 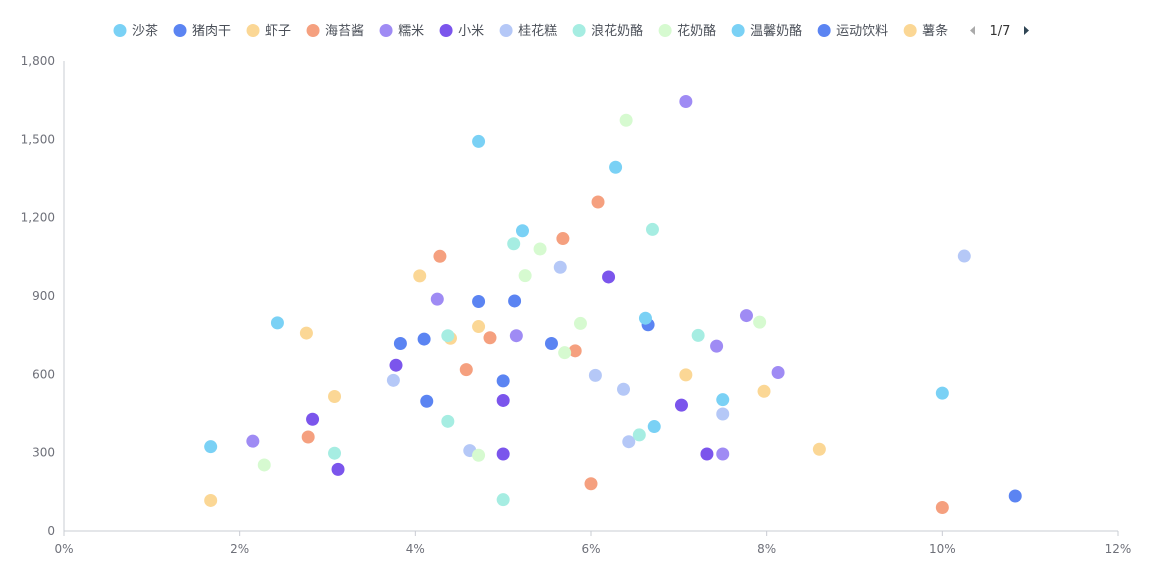 I want to click on legend-label: 海苔酱, so click(x=344, y=31).